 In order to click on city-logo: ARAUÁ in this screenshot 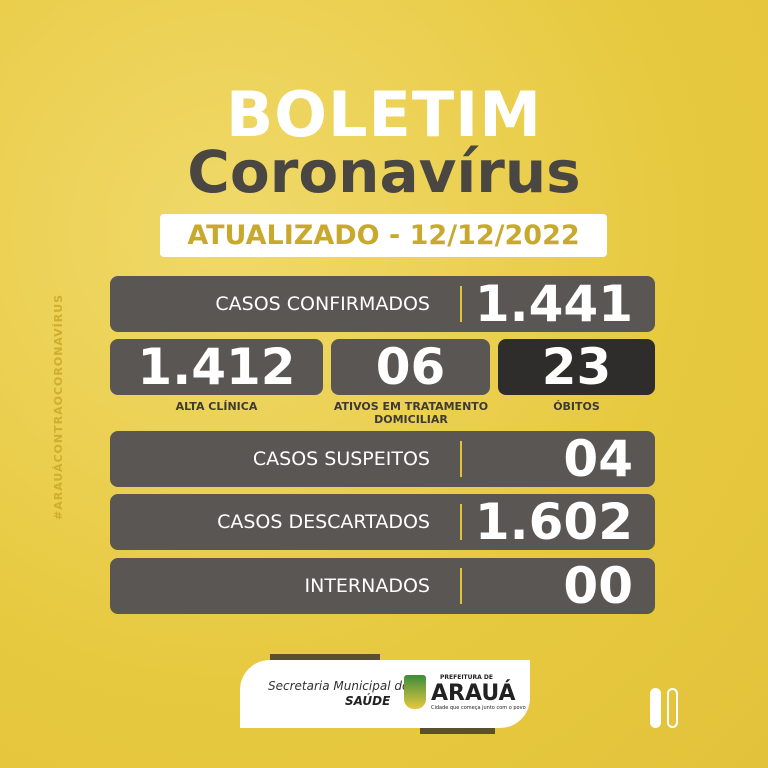, I will do `click(473, 693)`.